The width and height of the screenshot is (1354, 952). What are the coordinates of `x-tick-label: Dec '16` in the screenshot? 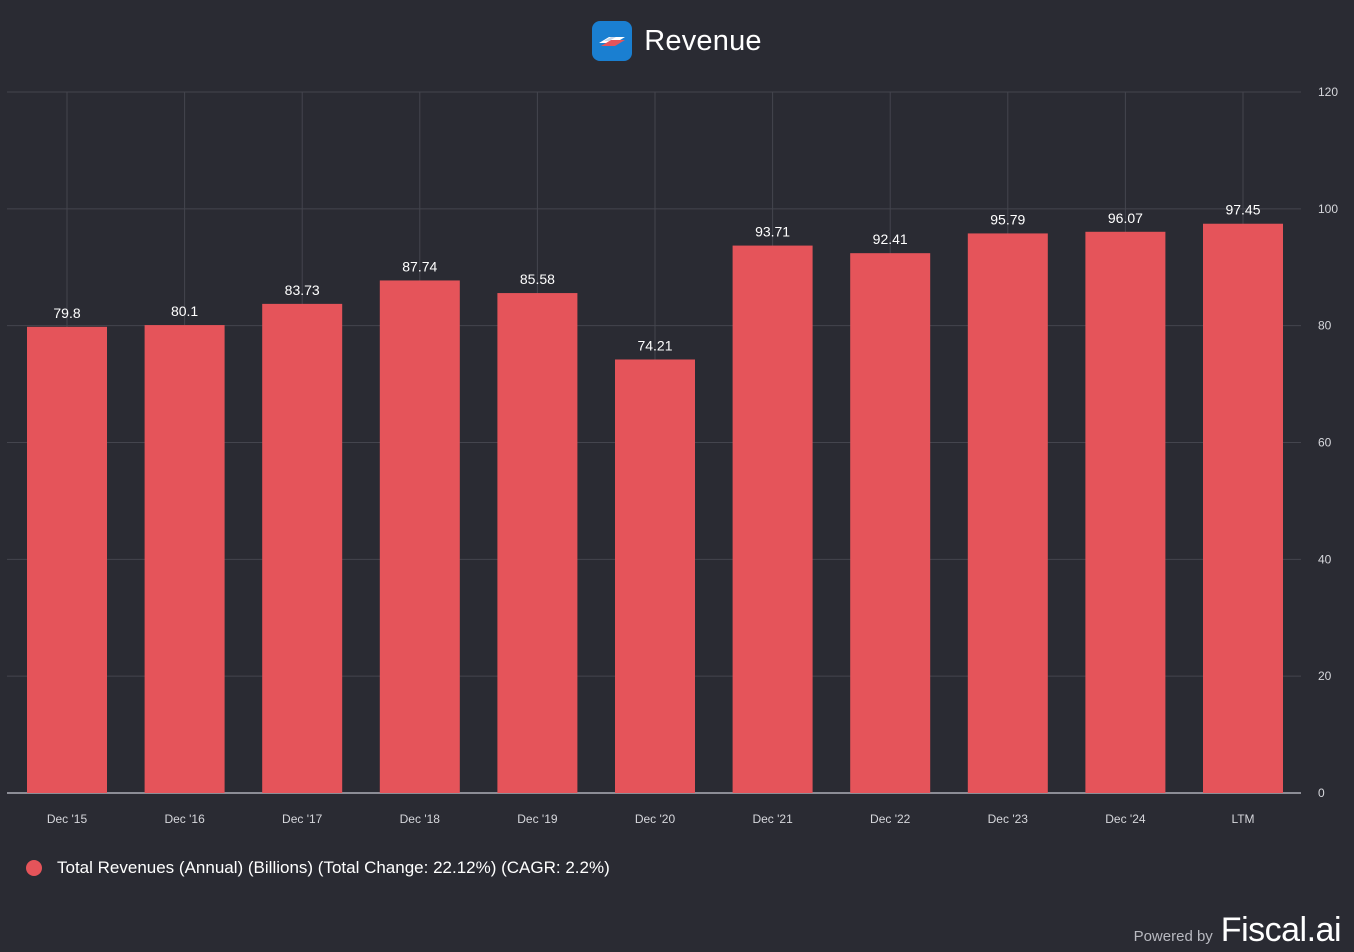 It's located at (184, 819).